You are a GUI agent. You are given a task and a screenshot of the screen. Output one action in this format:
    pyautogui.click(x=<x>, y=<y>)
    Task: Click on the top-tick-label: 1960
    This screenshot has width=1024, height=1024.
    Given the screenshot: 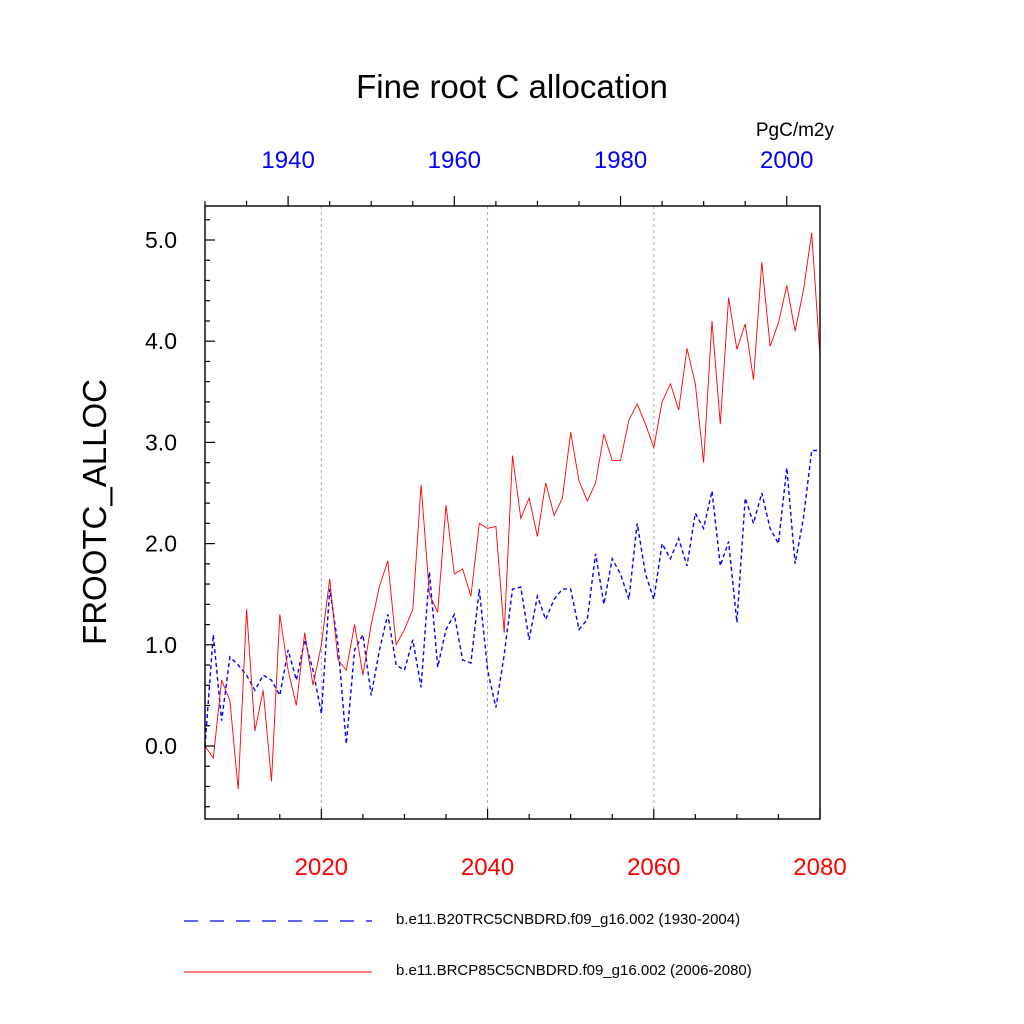 What is the action you would take?
    pyautogui.click(x=454, y=160)
    